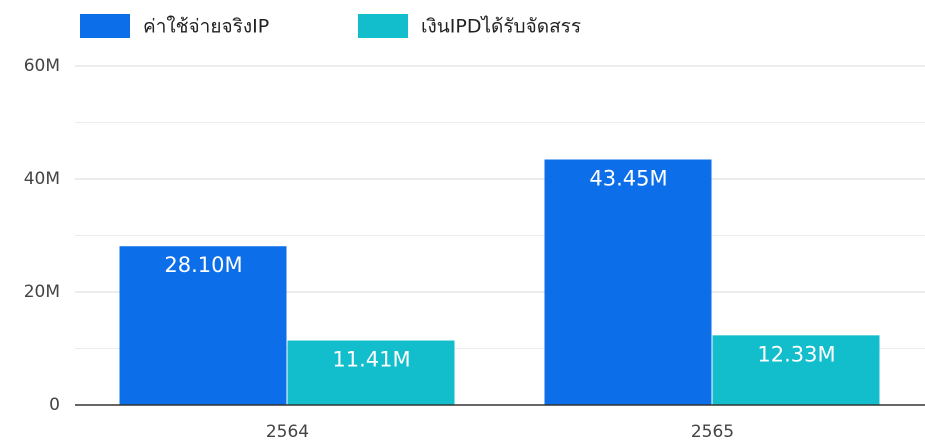 The height and width of the screenshot is (443, 925). What do you see at coordinates (203, 265) in the screenshot?
I see `value-label: 28.10M` at bounding box center [203, 265].